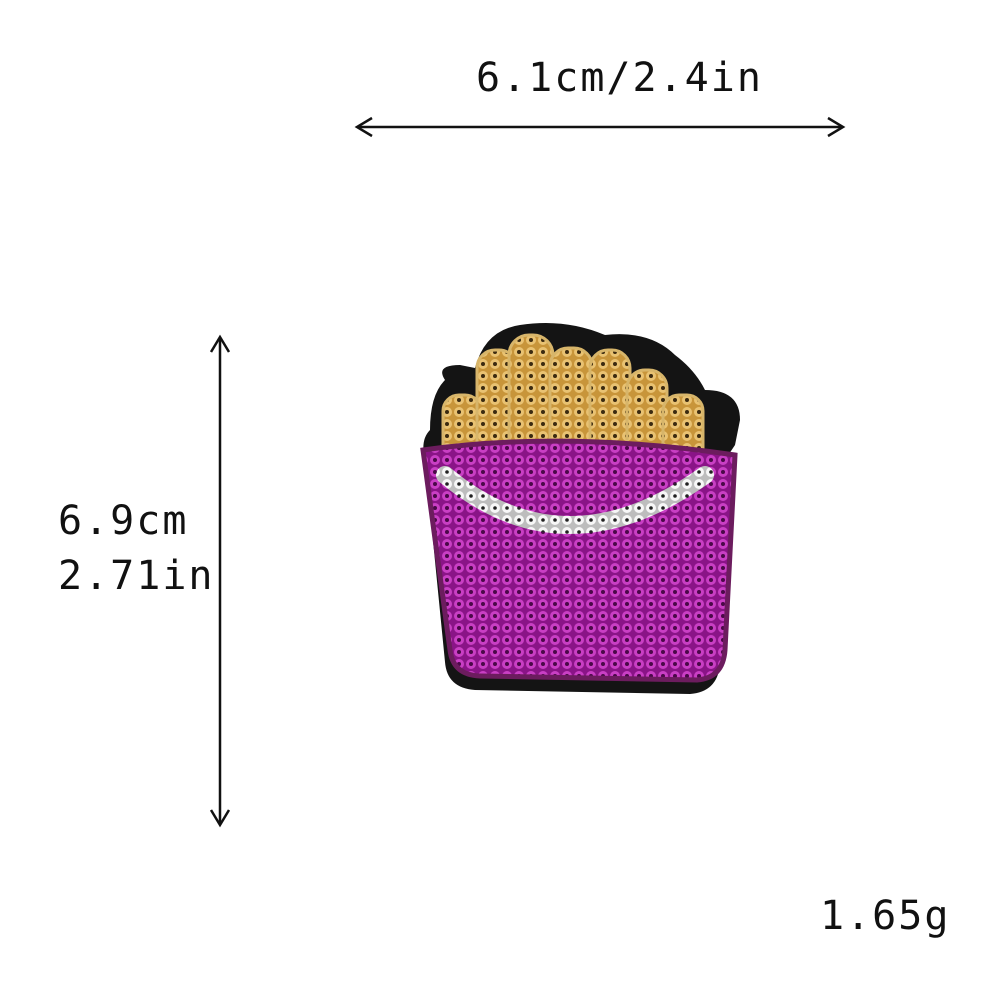  Describe the element at coordinates (885, 916) in the screenshot. I see `weight-label: 1.65g` at that location.